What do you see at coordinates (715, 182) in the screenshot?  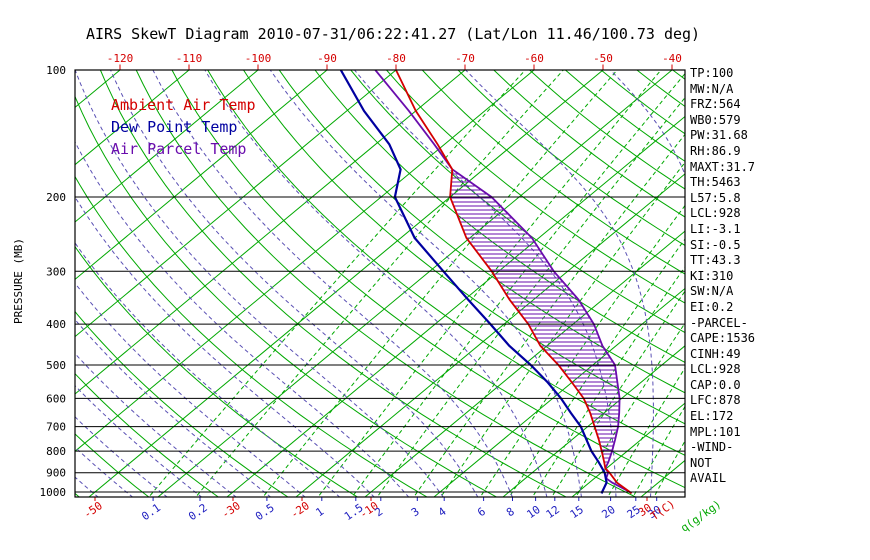 I see `stat-line: TH:5463` at bounding box center [715, 182].